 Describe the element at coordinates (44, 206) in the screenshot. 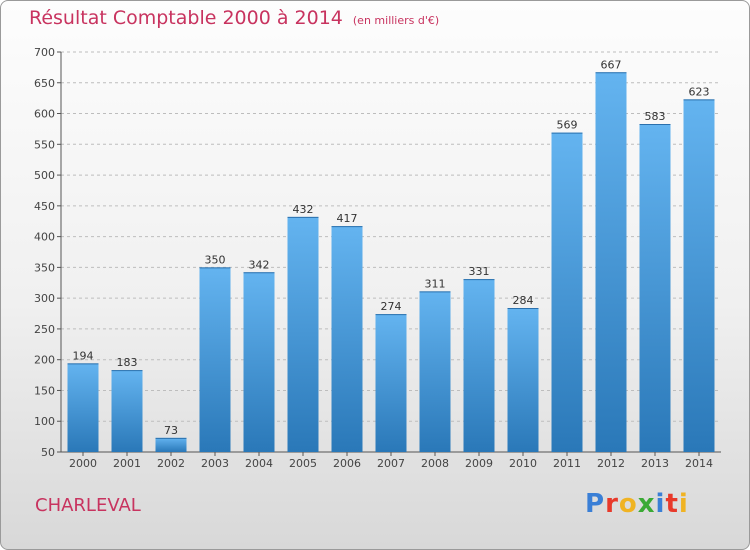

I see `y-tick-label: 450` at that location.